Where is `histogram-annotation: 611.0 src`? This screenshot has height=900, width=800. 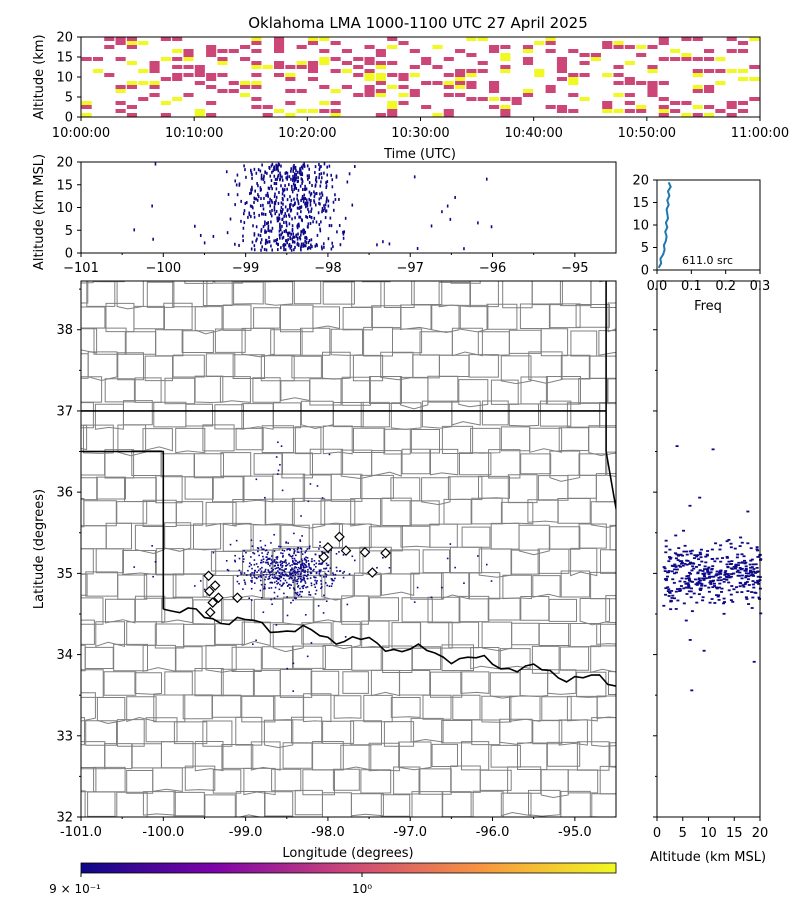
histogram-annotation: 611.0 src is located at coordinates (707, 260).